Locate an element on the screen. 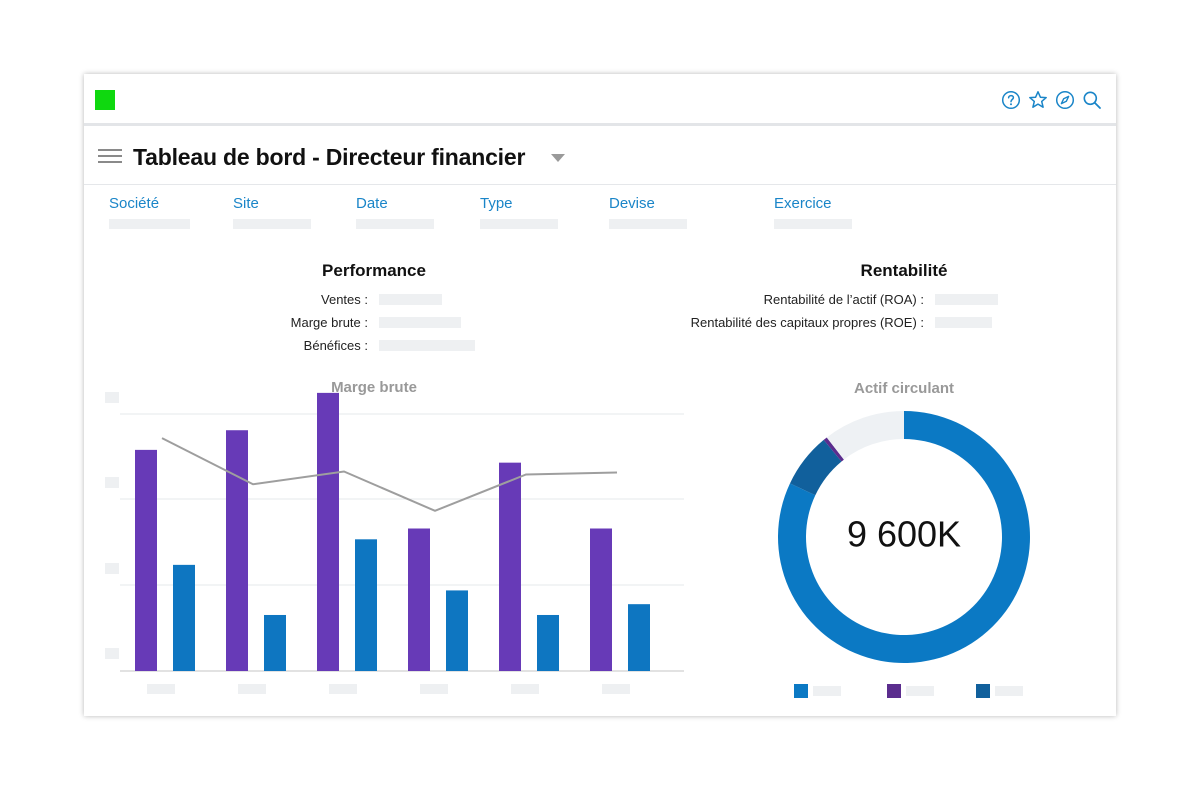  trend-line is located at coordinates (389, 474).